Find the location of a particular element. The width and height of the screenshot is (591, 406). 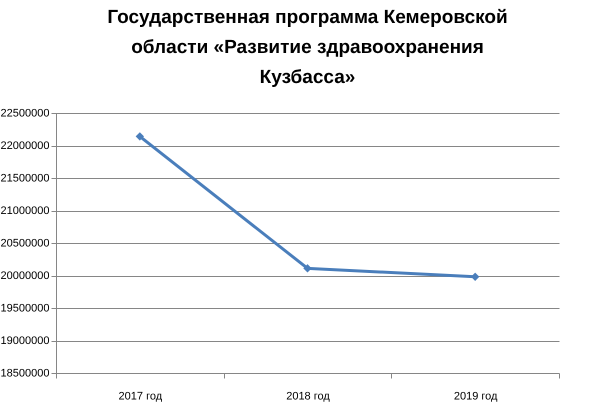

point is located at coordinates (140, 136).